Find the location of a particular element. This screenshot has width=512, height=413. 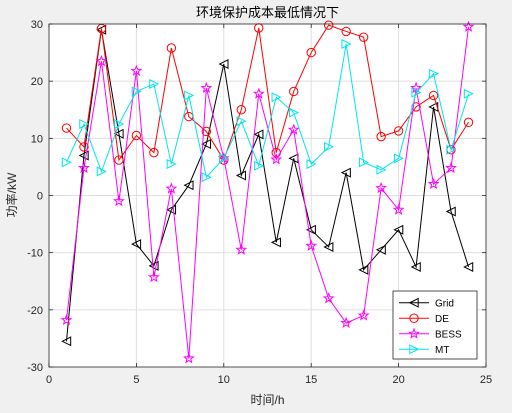

y-axis-label: 功率/kW is located at coordinates (11, 194).